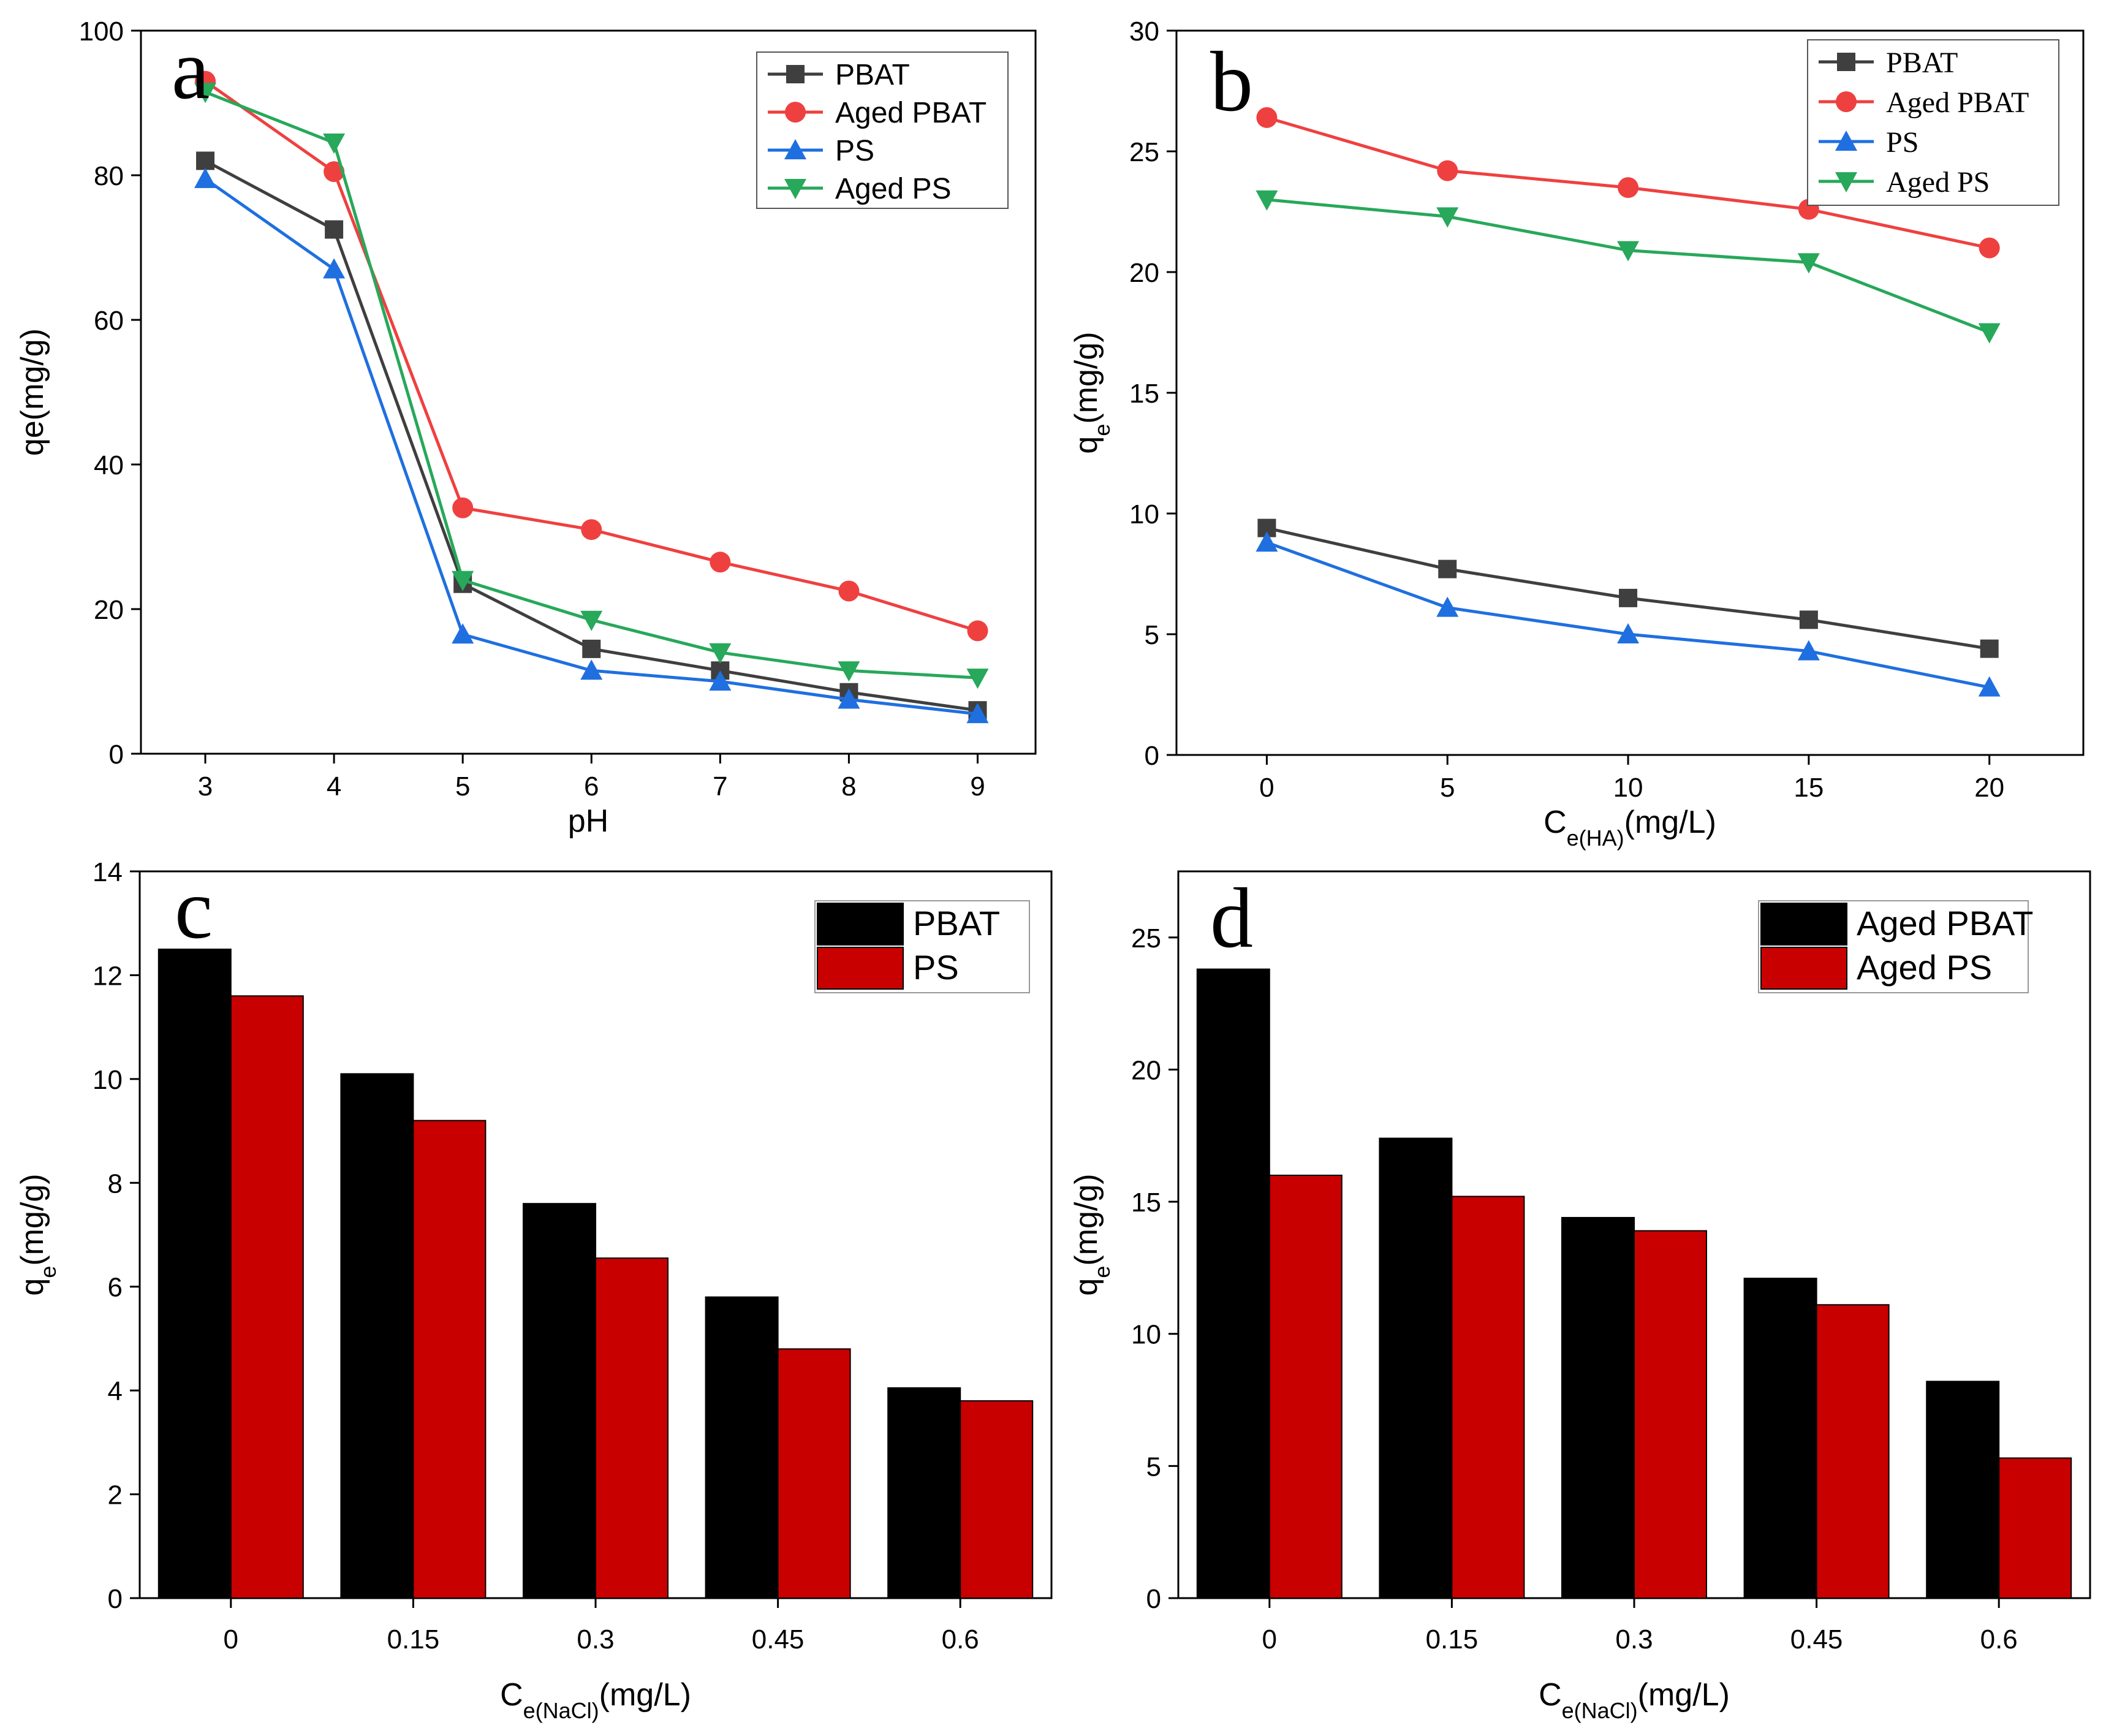  Describe the element at coordinates (1231, 81) in the screenshot. I see `panel-b-letter: b` at that location.